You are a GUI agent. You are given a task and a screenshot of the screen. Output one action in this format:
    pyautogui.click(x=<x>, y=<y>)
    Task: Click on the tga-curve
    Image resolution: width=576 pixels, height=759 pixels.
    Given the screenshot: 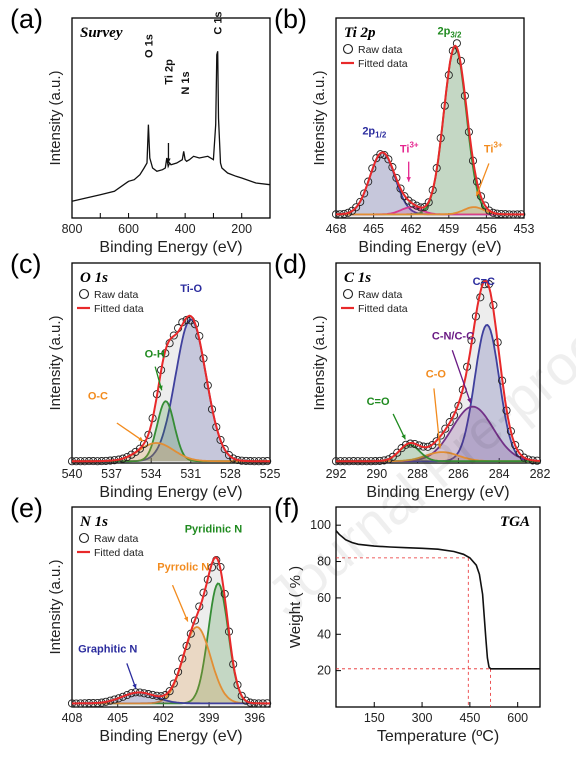 What is the action you would take?
    pyautogui.click(x=437, y=600)
    